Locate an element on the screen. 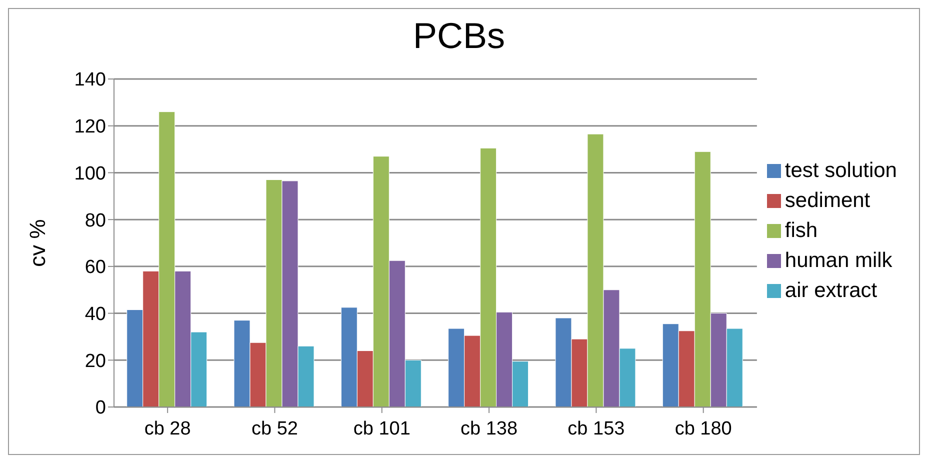 The height and width of the screenshot is (465, 930). chart-title: PCBs is located at coordinates (459, 36).